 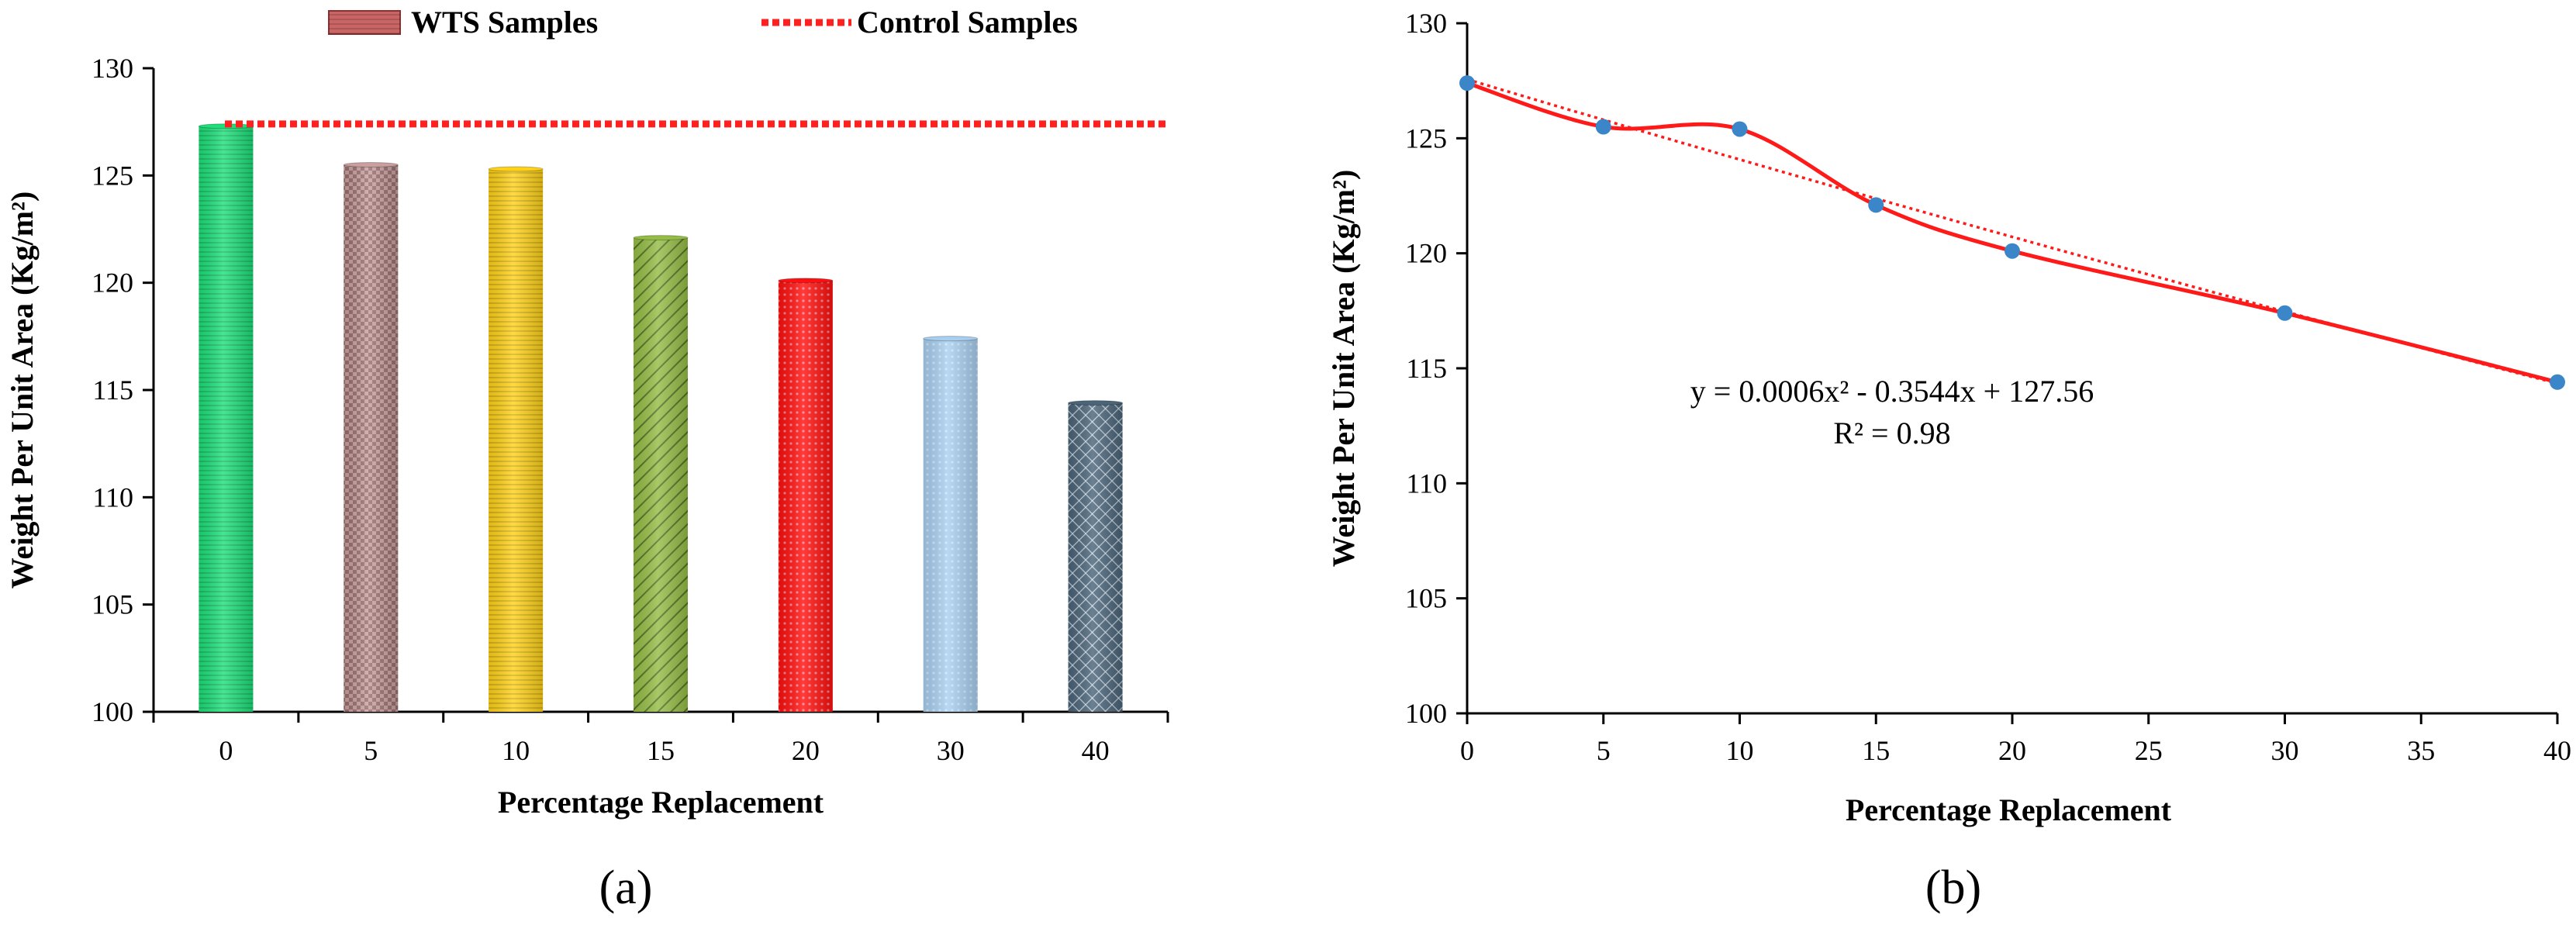 What do you see at coordinates (112, 711) in the screenshot?
I see `y-tick-label-a: 100` at bounding box center [112, 711].